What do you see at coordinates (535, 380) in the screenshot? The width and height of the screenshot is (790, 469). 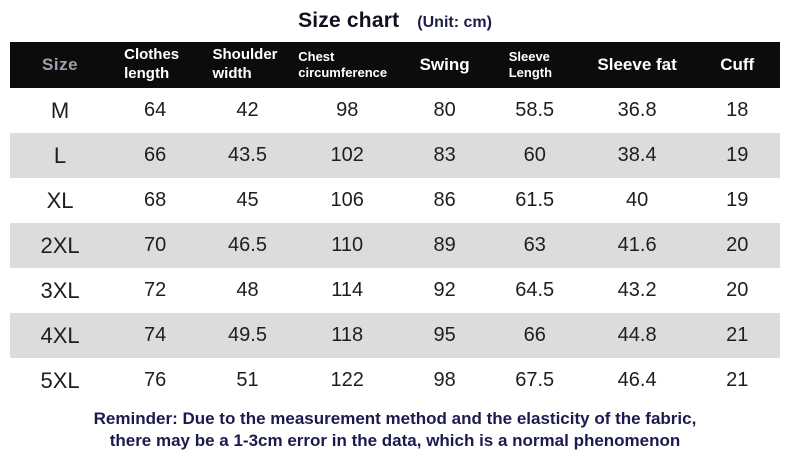 I see `value-cell: 67.5` at bounding box center [535, 380].